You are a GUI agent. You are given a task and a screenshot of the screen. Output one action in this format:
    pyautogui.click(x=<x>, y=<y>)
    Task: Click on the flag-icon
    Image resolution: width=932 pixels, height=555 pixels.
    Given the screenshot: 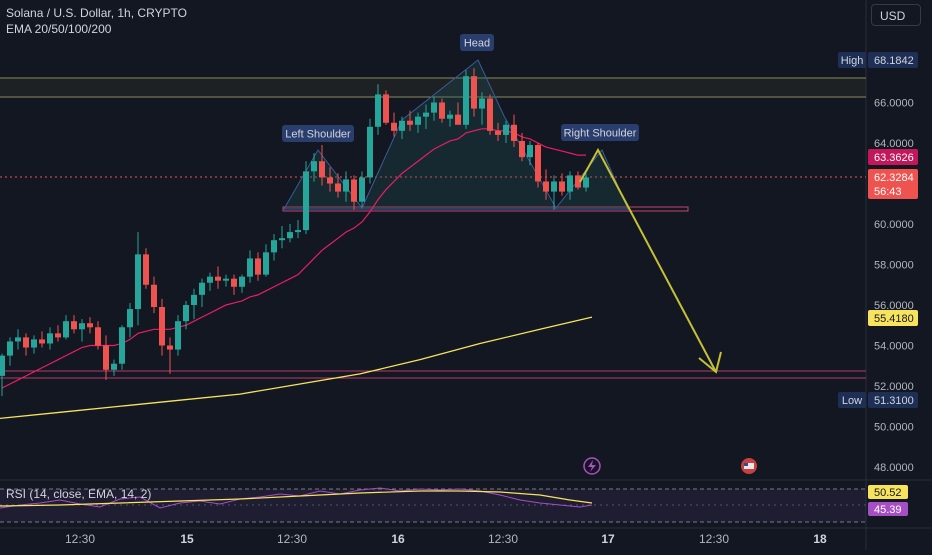 What is the action you would take?
    pyautogui.click(x=749, y=466)
    